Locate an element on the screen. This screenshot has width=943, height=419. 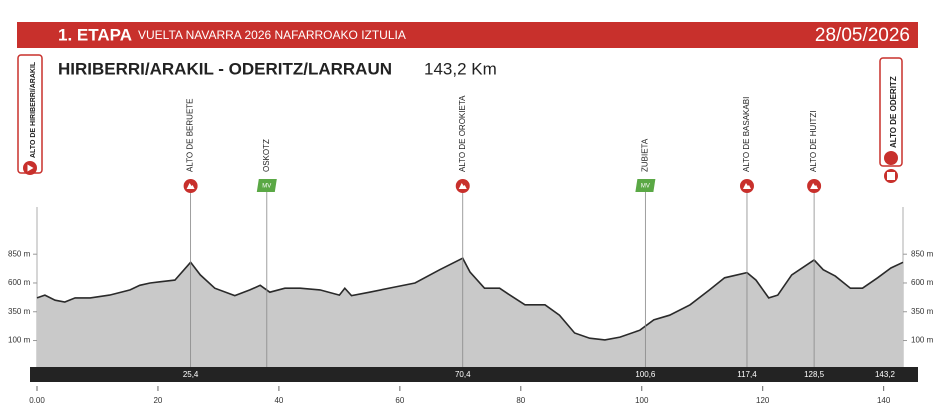
finish-climb-icon is located at coordinates (891, 158).